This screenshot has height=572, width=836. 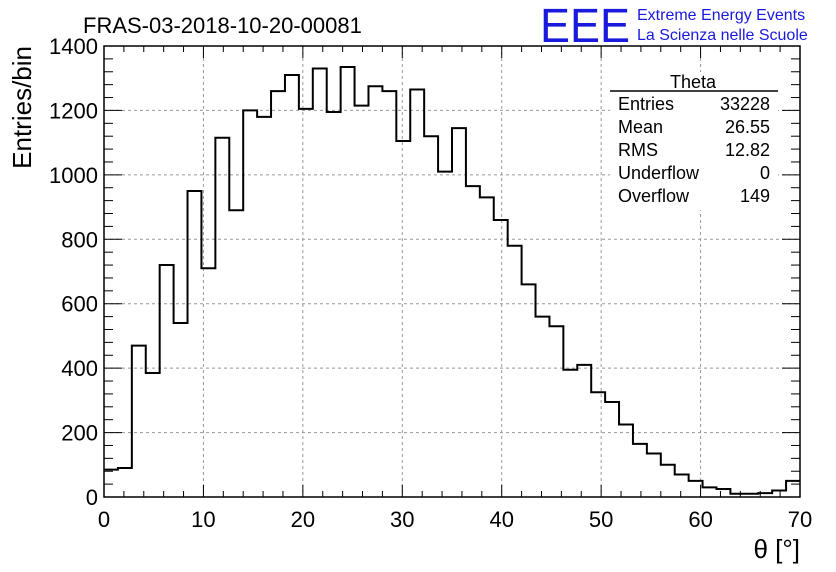 What do you see at coordinates (501, 519) in the screenshot?
I see `x-tick-label-40: 40` at bounding box center [501, 519].